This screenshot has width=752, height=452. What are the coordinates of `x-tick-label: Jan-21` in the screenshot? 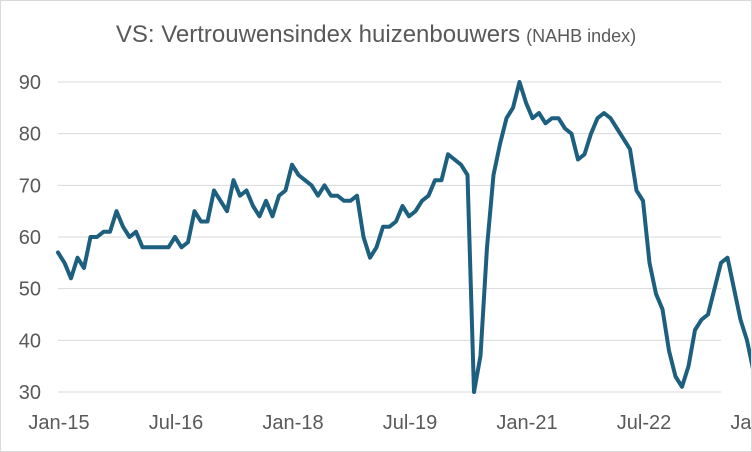 It's located at (526, 423).